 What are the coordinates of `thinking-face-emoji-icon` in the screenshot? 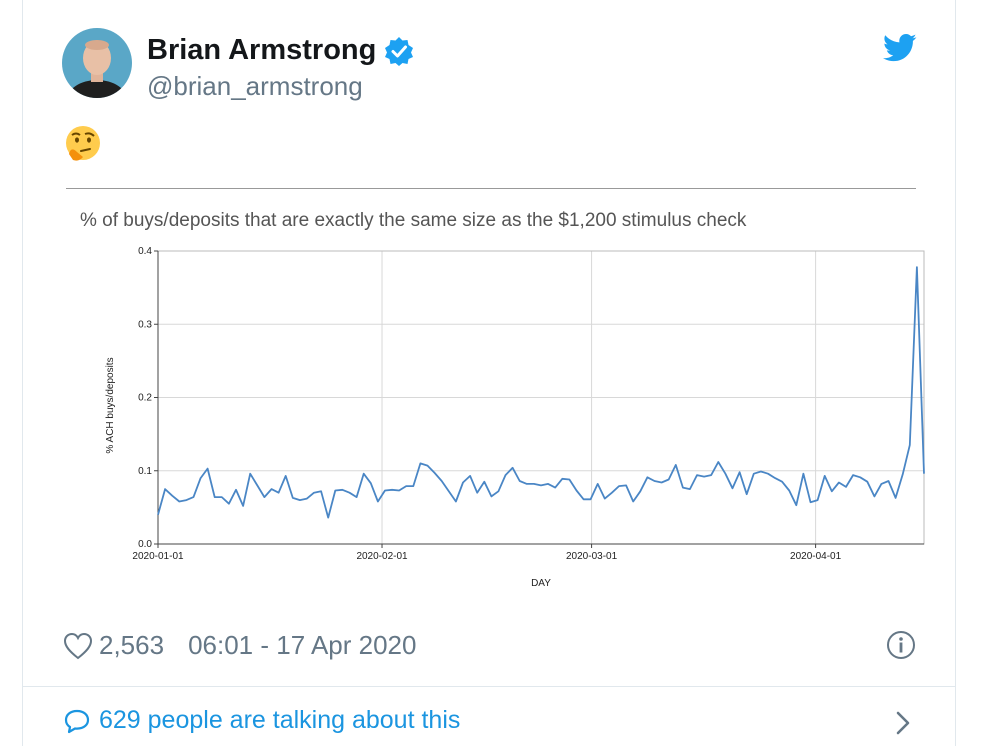 It's located at (83, 143).